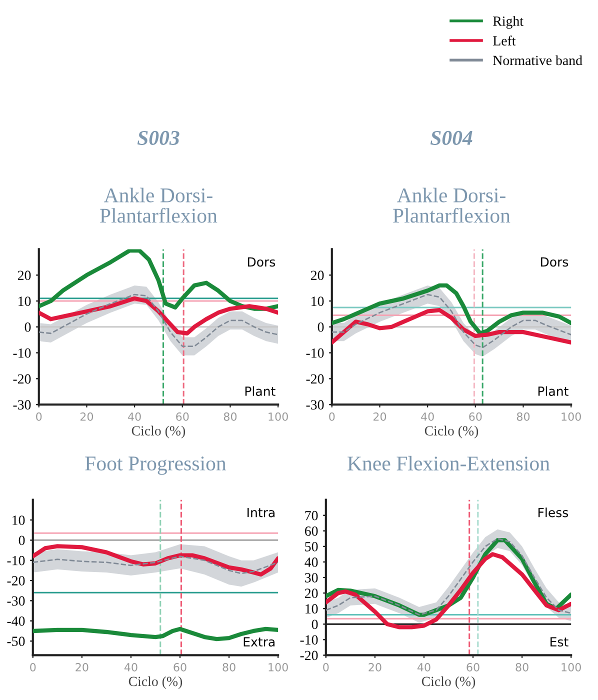 The image size is (598, 700). Describe the element at coordinates (311, 562) in the screenshot. I see `y-tick-label: 40` at that location.